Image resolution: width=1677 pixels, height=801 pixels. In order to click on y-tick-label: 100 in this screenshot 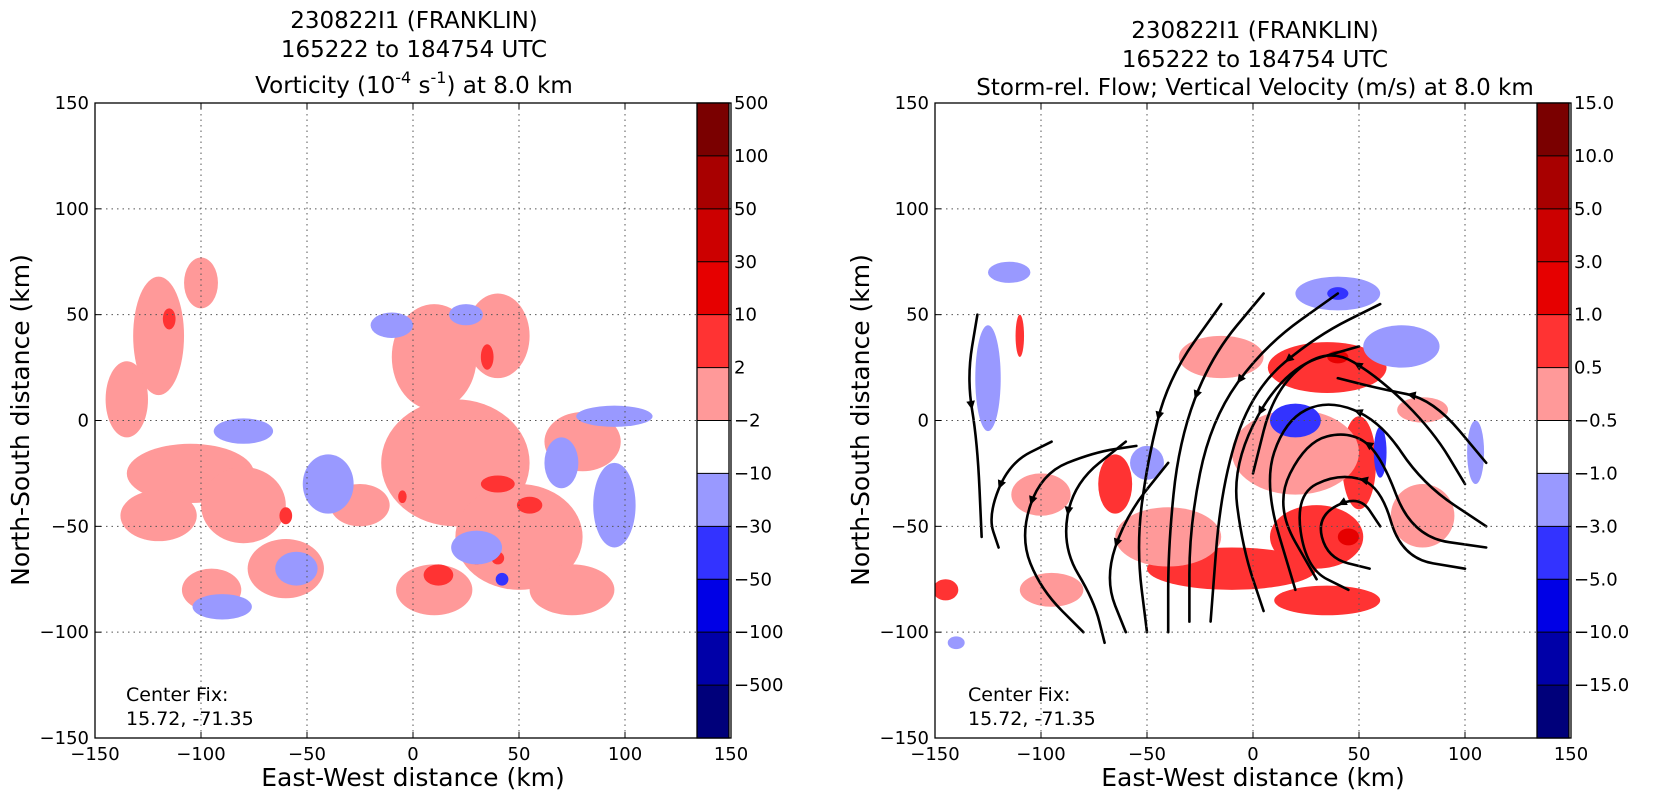, I will do `click(72, 209)`.